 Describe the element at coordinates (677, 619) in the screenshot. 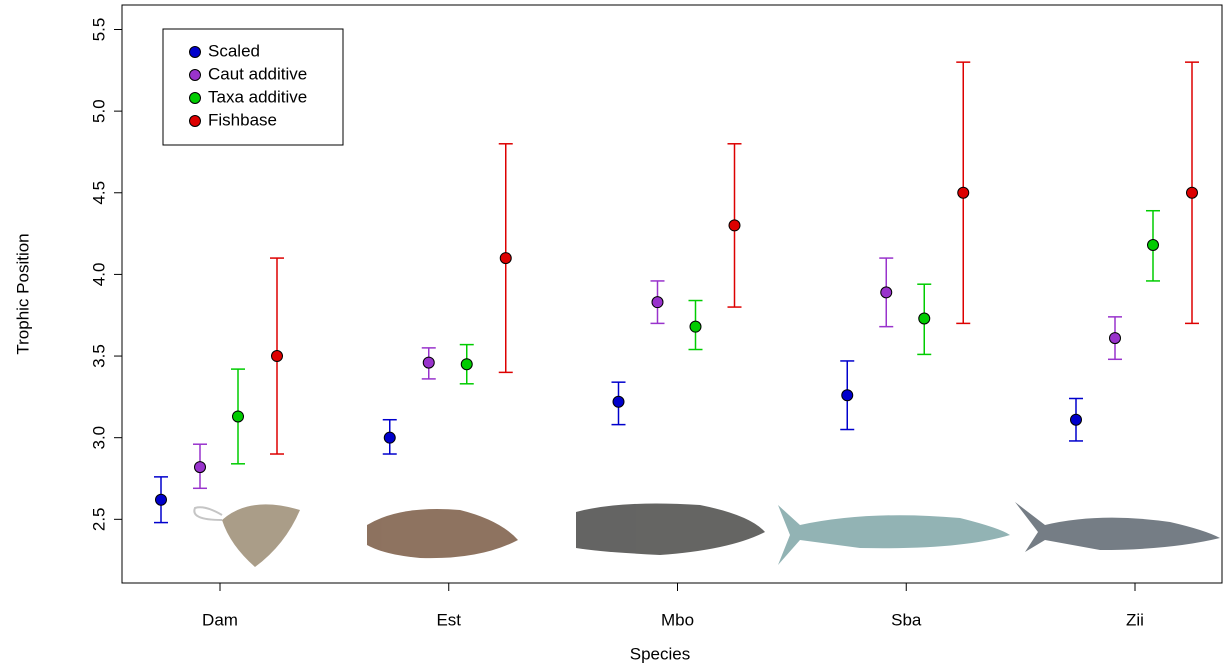

I see `x-tick-label: Mbo` at that location.